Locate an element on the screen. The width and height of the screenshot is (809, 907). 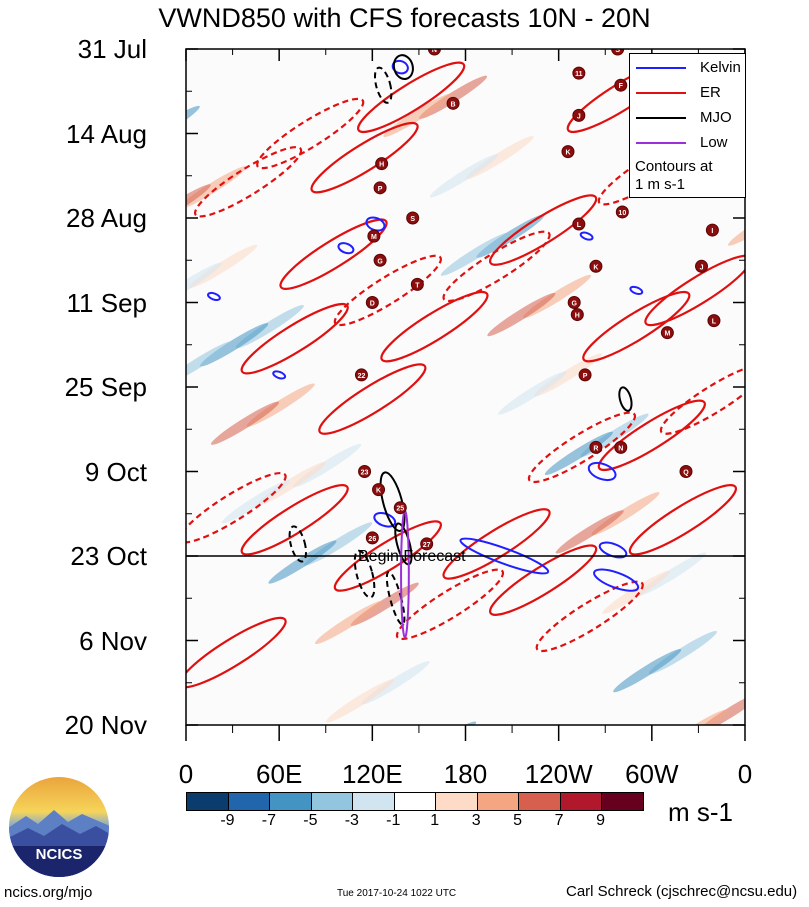
storm-marker: 22 is located at coordinates (361, 375).